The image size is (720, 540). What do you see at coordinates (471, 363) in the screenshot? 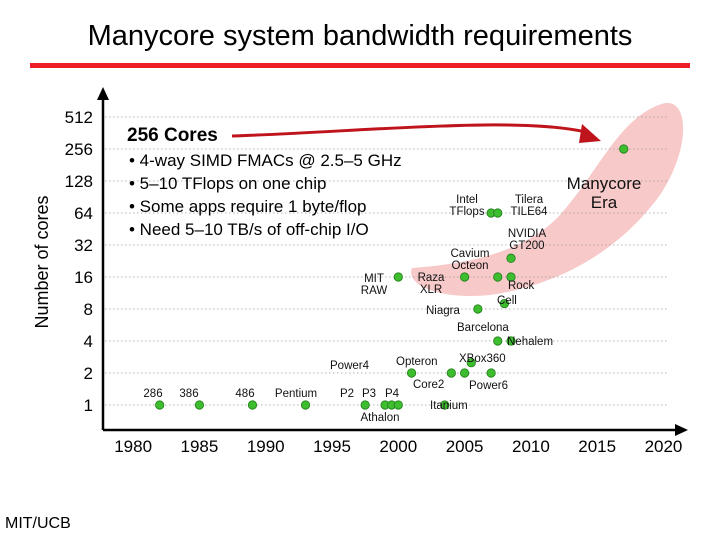
I see `point-xbox360` at bounding box center [471, 363].